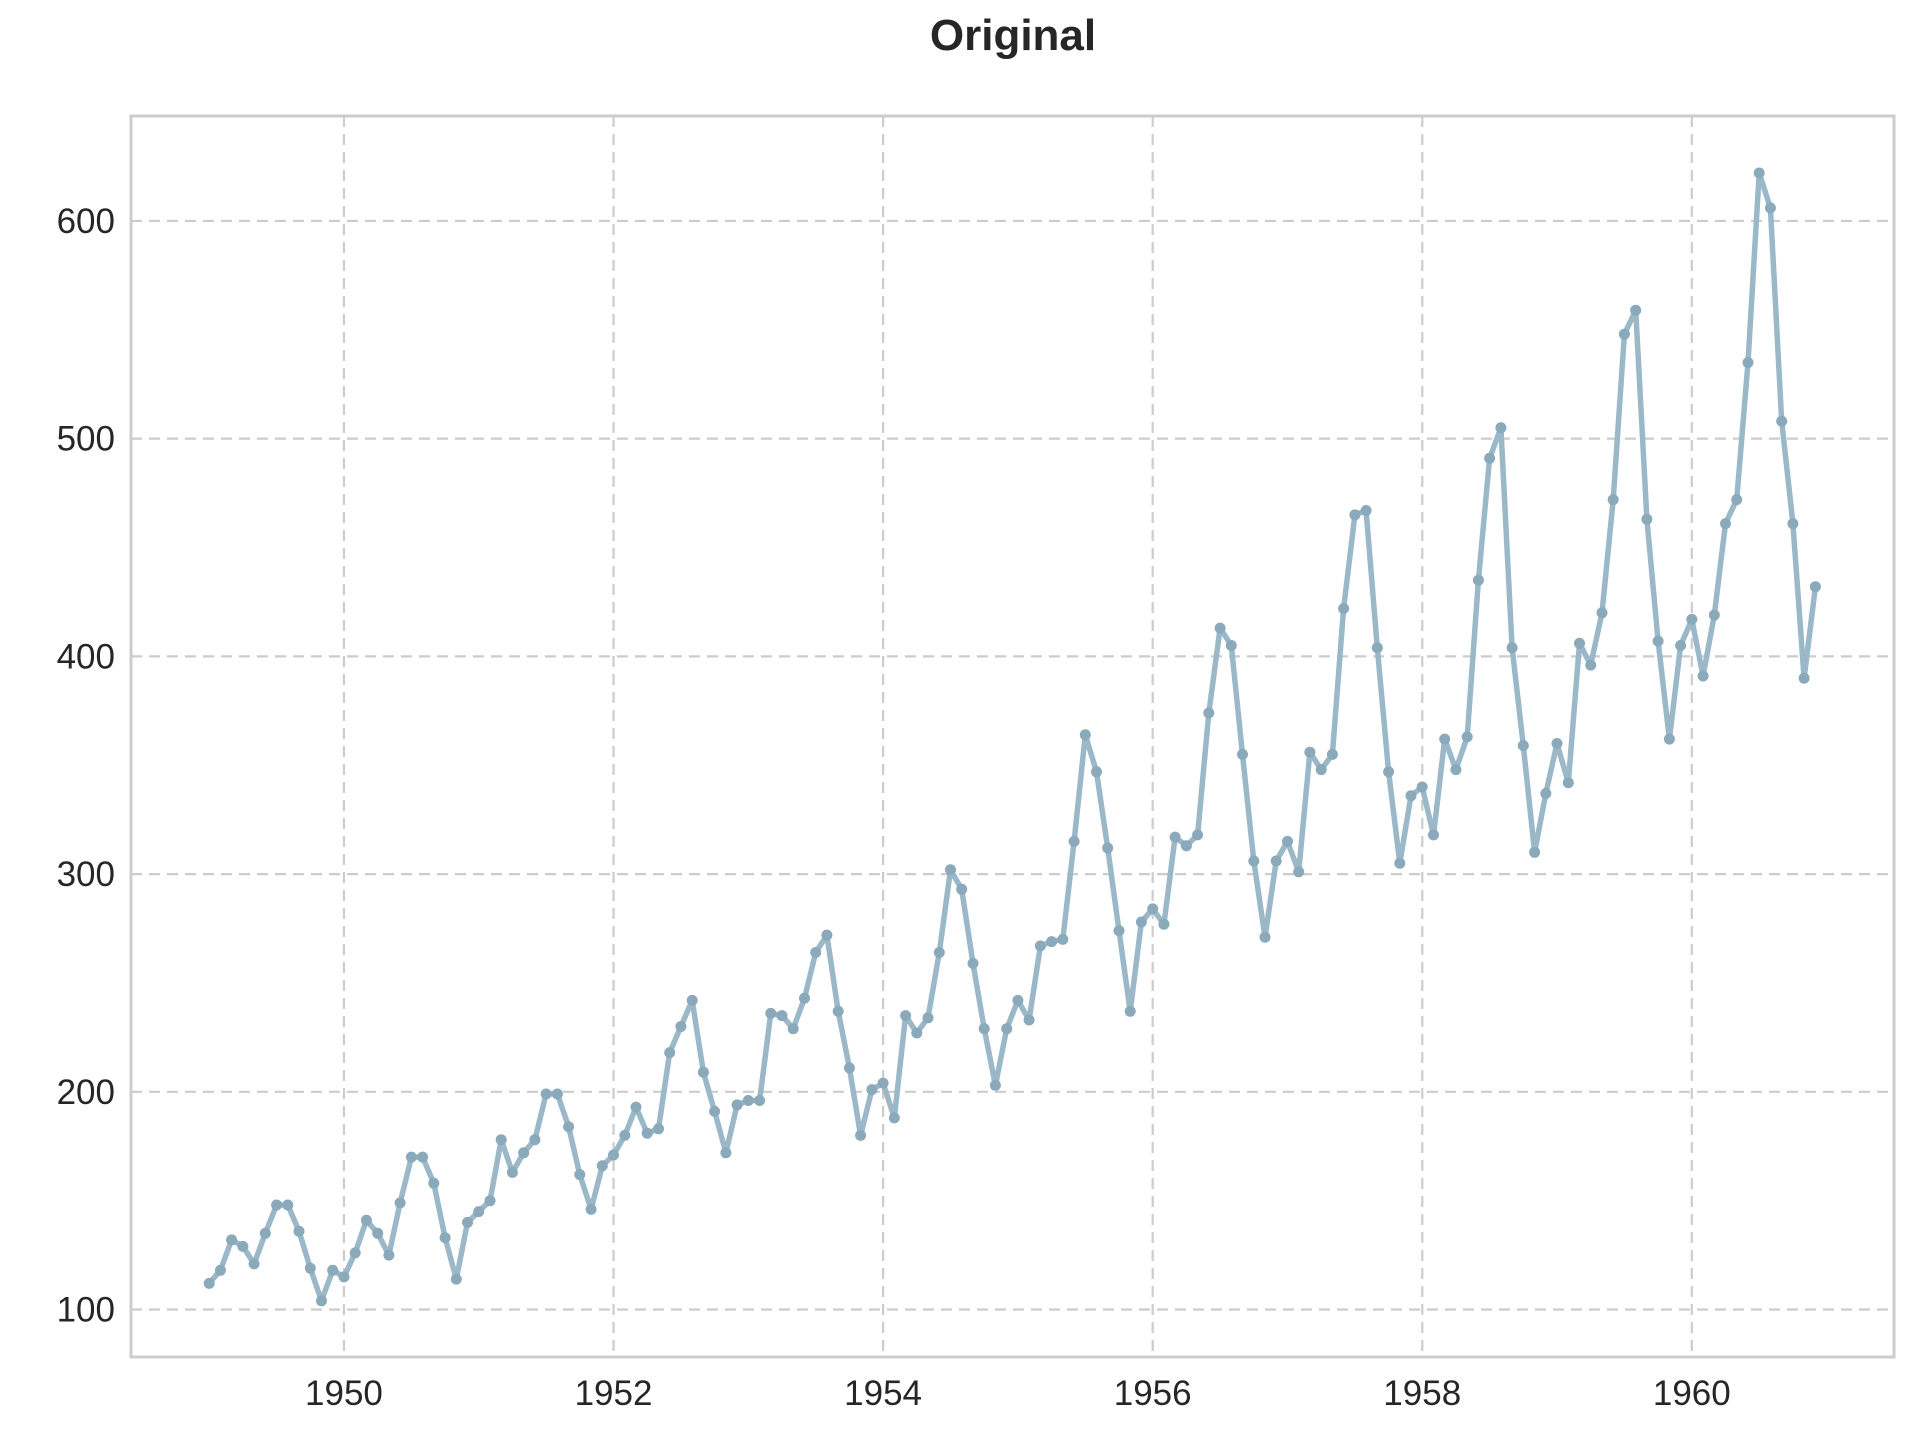  Describe the element at coordinates (1422, 1393) in the screenshot. I see `x-tick-label: 1958` at that location.